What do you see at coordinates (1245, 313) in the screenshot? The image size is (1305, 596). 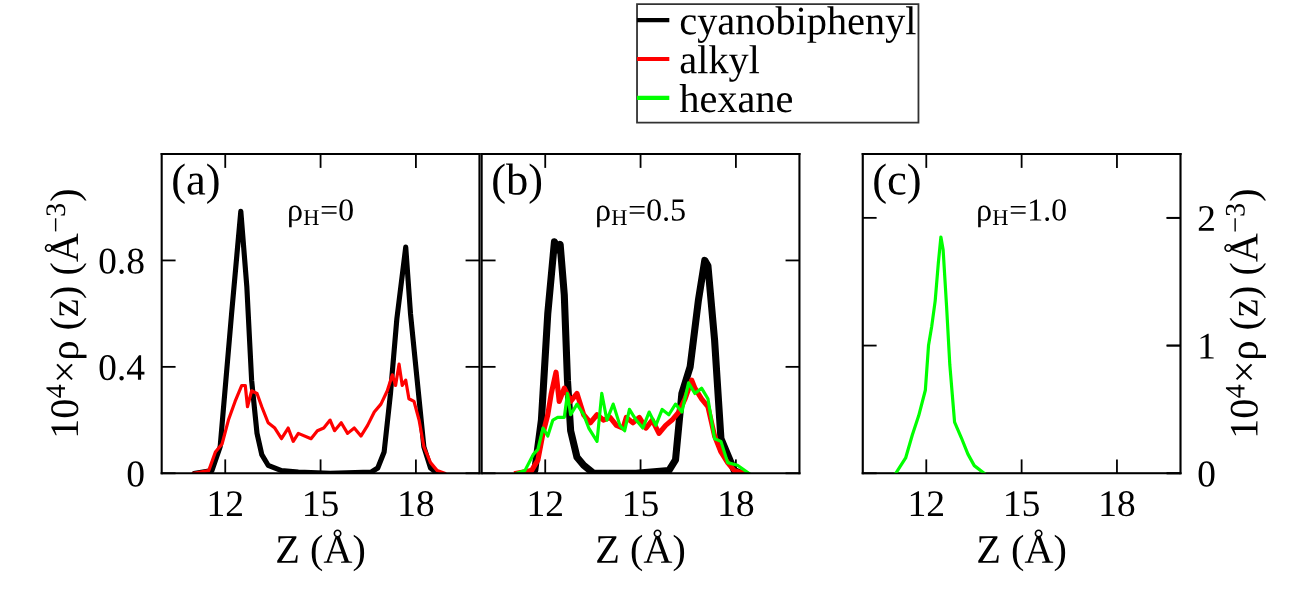 I see `y2-axis-title: 10$^{4}$×ρ (z) (Å$^{−3}$)` at bounding box center [1245, 313].